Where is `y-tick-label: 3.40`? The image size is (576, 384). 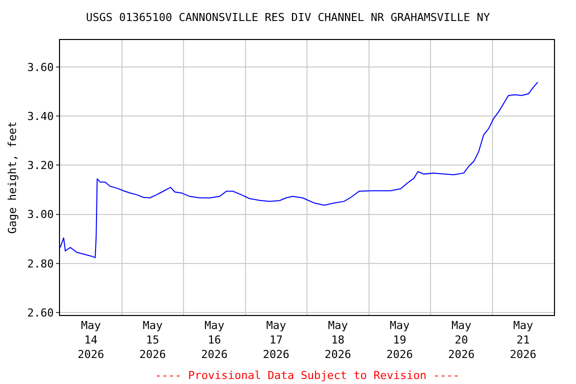
y-tick-label: 3.40 is located at coordinates (40, 116).